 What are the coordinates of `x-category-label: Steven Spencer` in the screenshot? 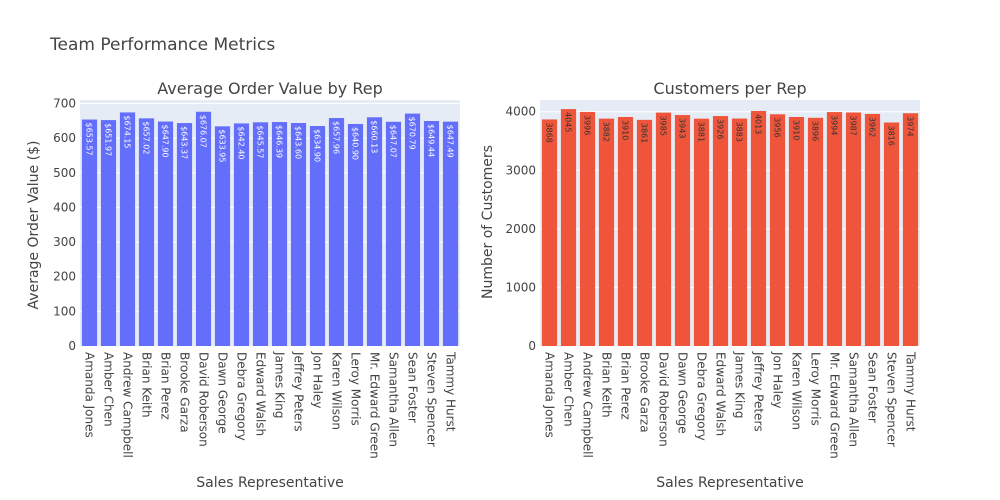 It's located at (432, 399).